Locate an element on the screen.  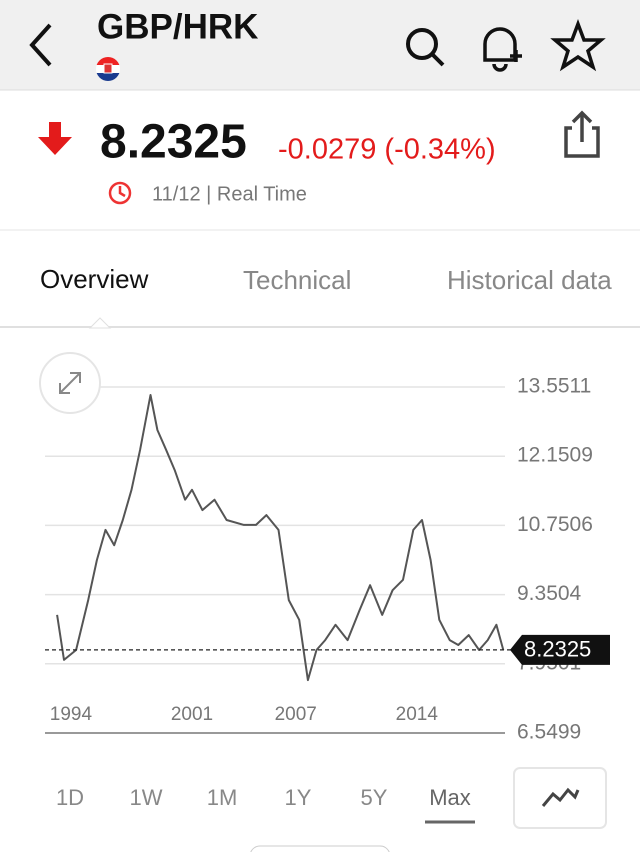
tab: Technical is located at coordinates (297, 280).